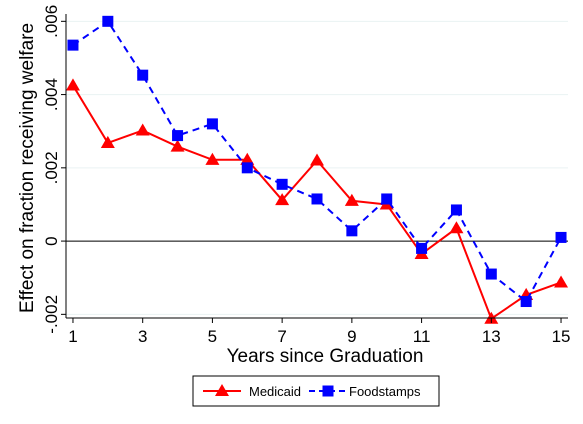 The image size is (583, 424). What do you see at coordinates (351, 336) in the screenshot?
I see `x-tick-label-4: 9` at bounding box center [351, 336].